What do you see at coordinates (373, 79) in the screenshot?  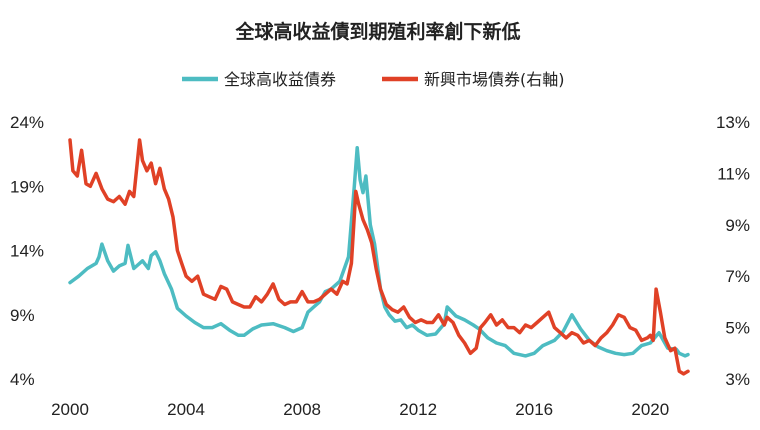 I see `legend: 全球高收益債券 新興市場債券(右軸)` at bounding box center [373, 79].